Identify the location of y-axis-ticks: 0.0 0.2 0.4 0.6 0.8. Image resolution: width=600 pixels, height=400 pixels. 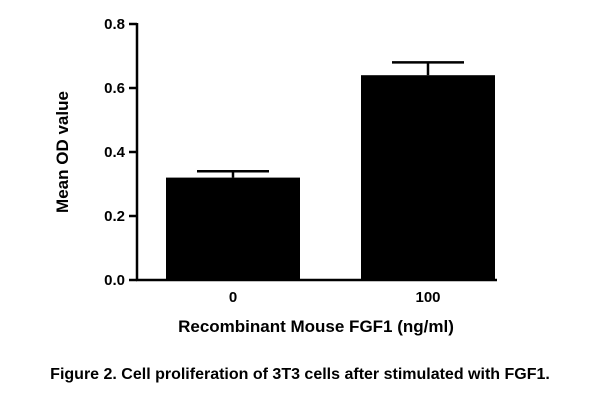
(120, 152).